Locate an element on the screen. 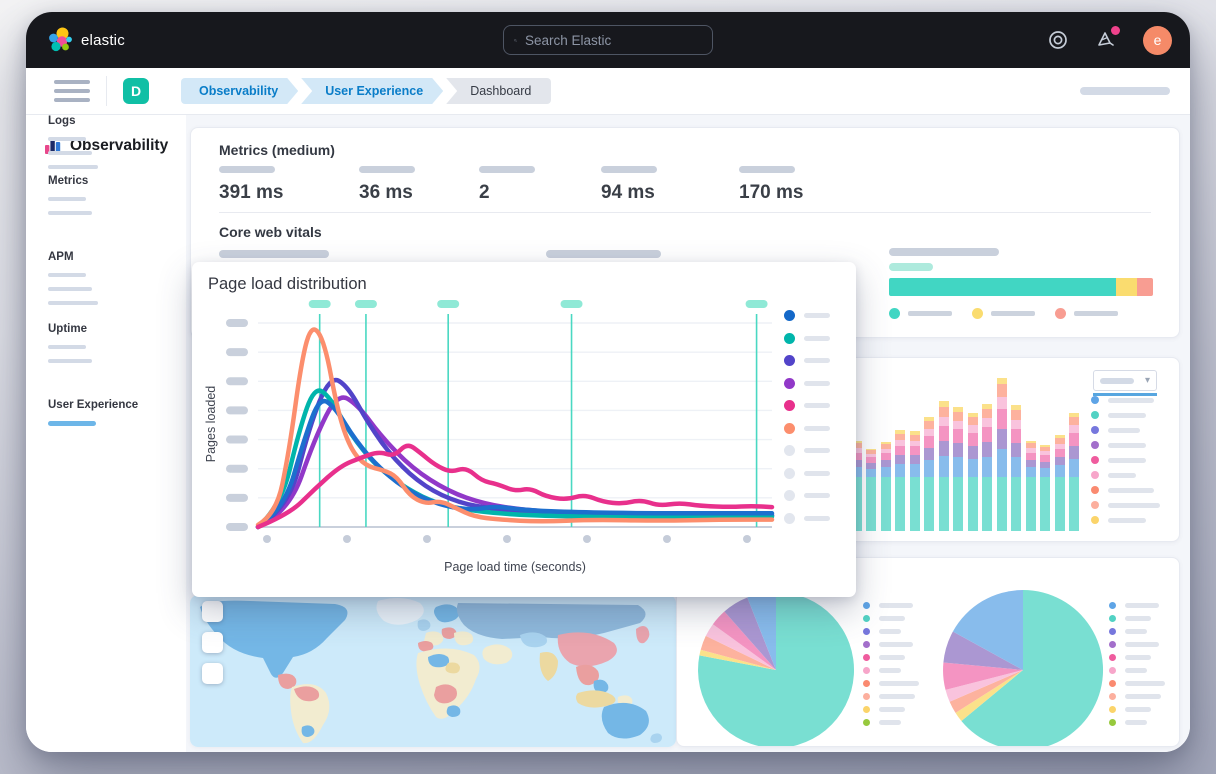 This screenshot has width=1216, height=774. global-search-bar is located at coordinates (608, 40).